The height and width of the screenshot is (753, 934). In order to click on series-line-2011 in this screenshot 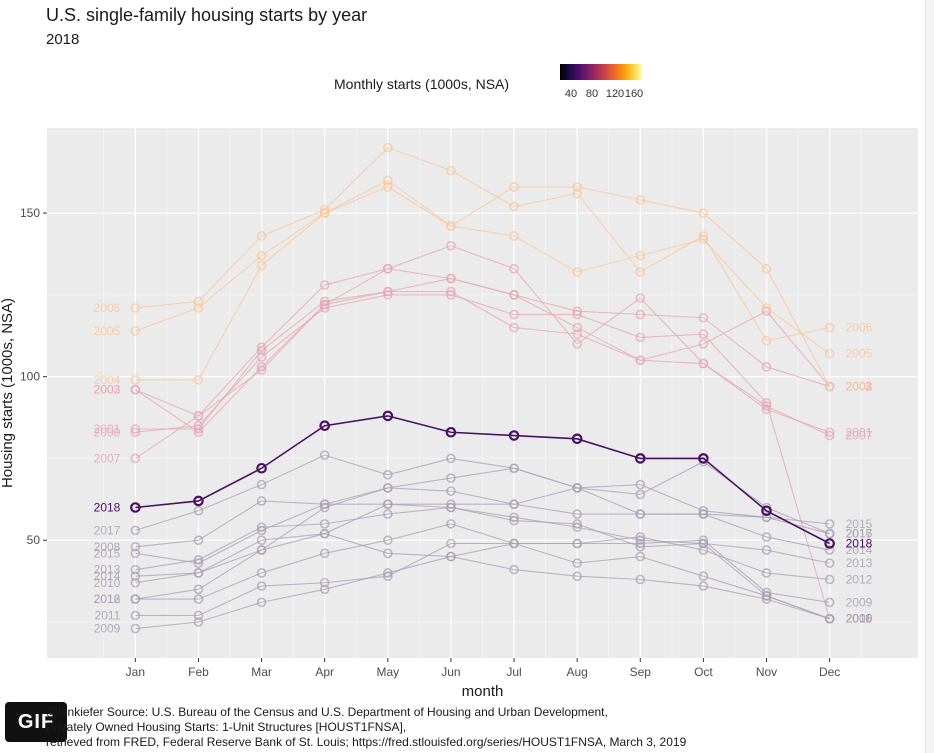, I will do `click(482, 581)`.